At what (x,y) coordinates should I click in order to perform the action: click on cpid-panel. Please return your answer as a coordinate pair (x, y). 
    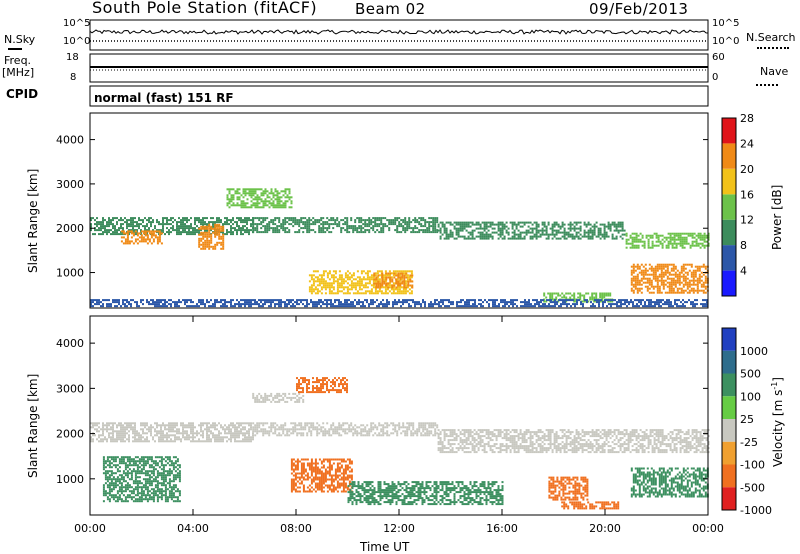
    Looking at the image, I should click on (399, 96).